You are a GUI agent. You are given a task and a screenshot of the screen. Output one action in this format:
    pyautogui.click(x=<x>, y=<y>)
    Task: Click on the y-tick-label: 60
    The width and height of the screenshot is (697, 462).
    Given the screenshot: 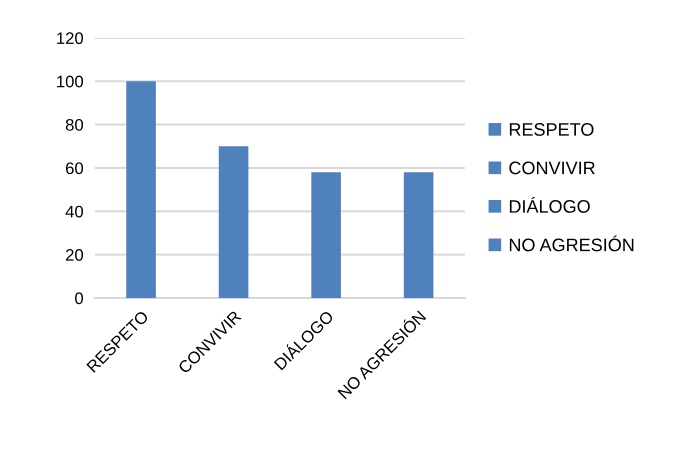 What is the action you would take?
    pyautogui.click(x=75, y=168)
    